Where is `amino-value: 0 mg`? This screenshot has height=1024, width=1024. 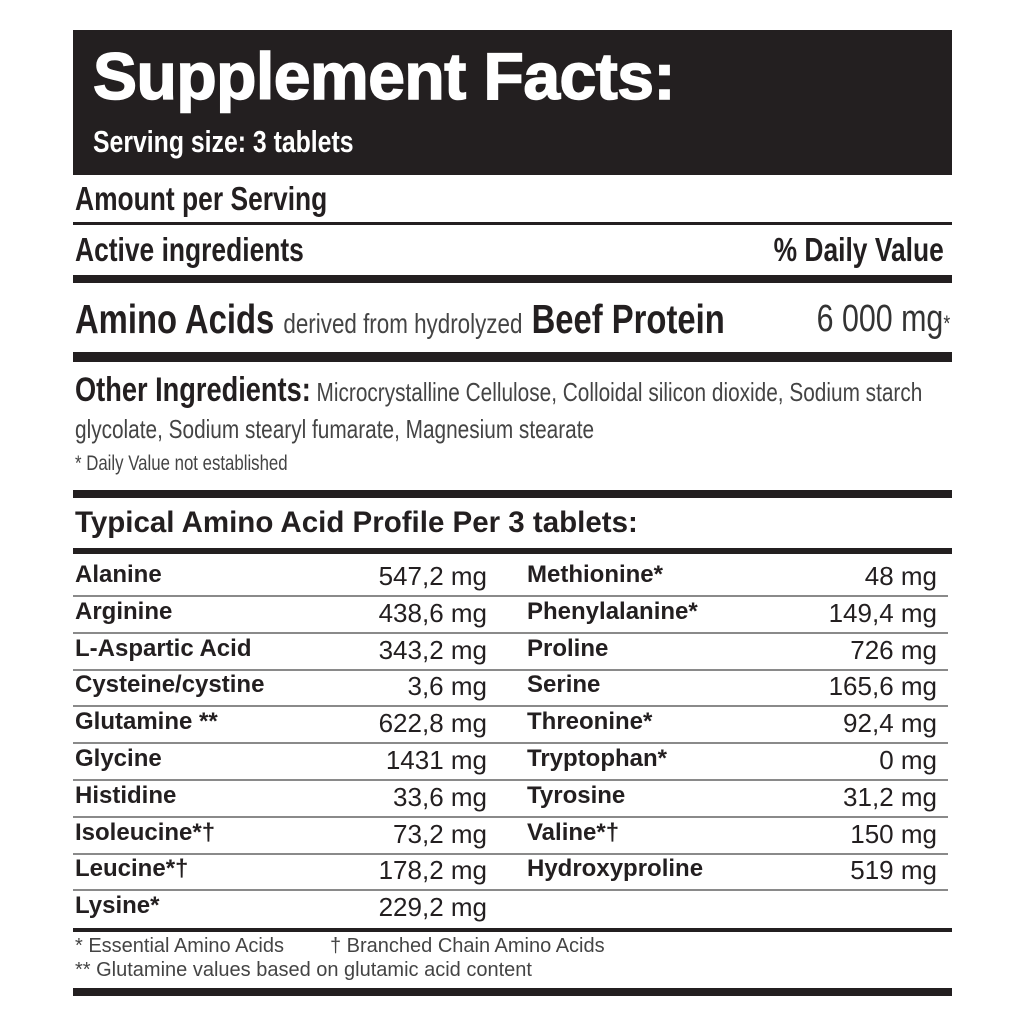
amino-value: 0 mg is located at coordinates (908, 760).